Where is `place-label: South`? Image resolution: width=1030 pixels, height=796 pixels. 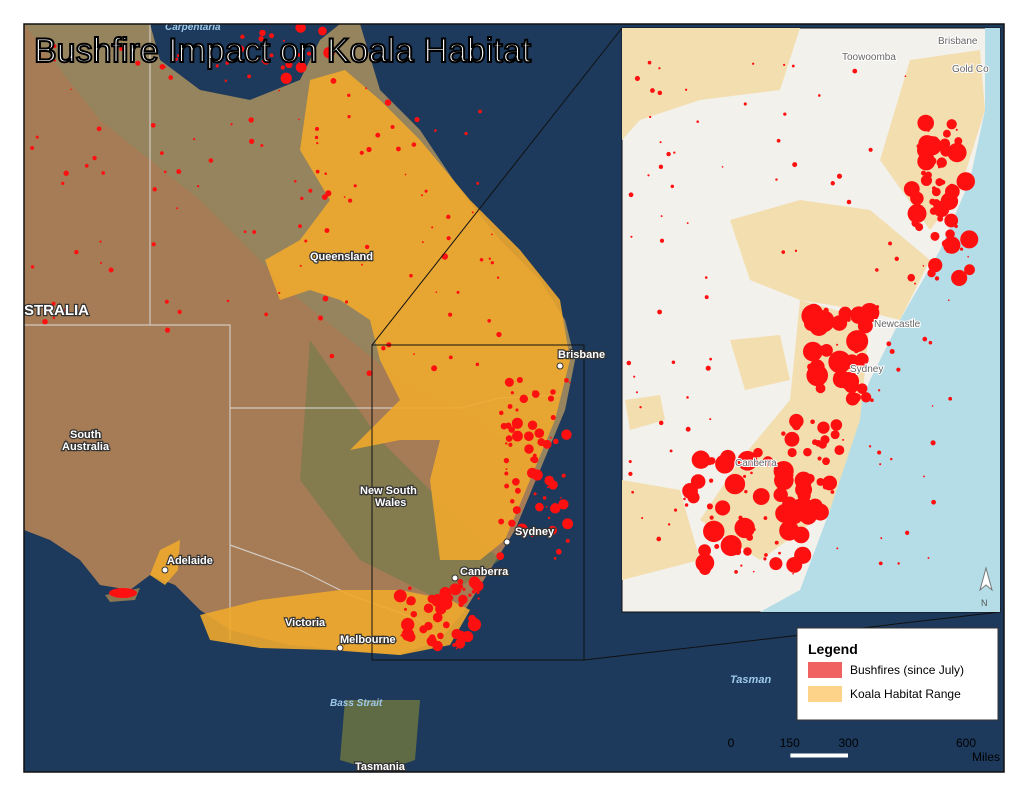 place-label: South is located at coordinates (85, 435).